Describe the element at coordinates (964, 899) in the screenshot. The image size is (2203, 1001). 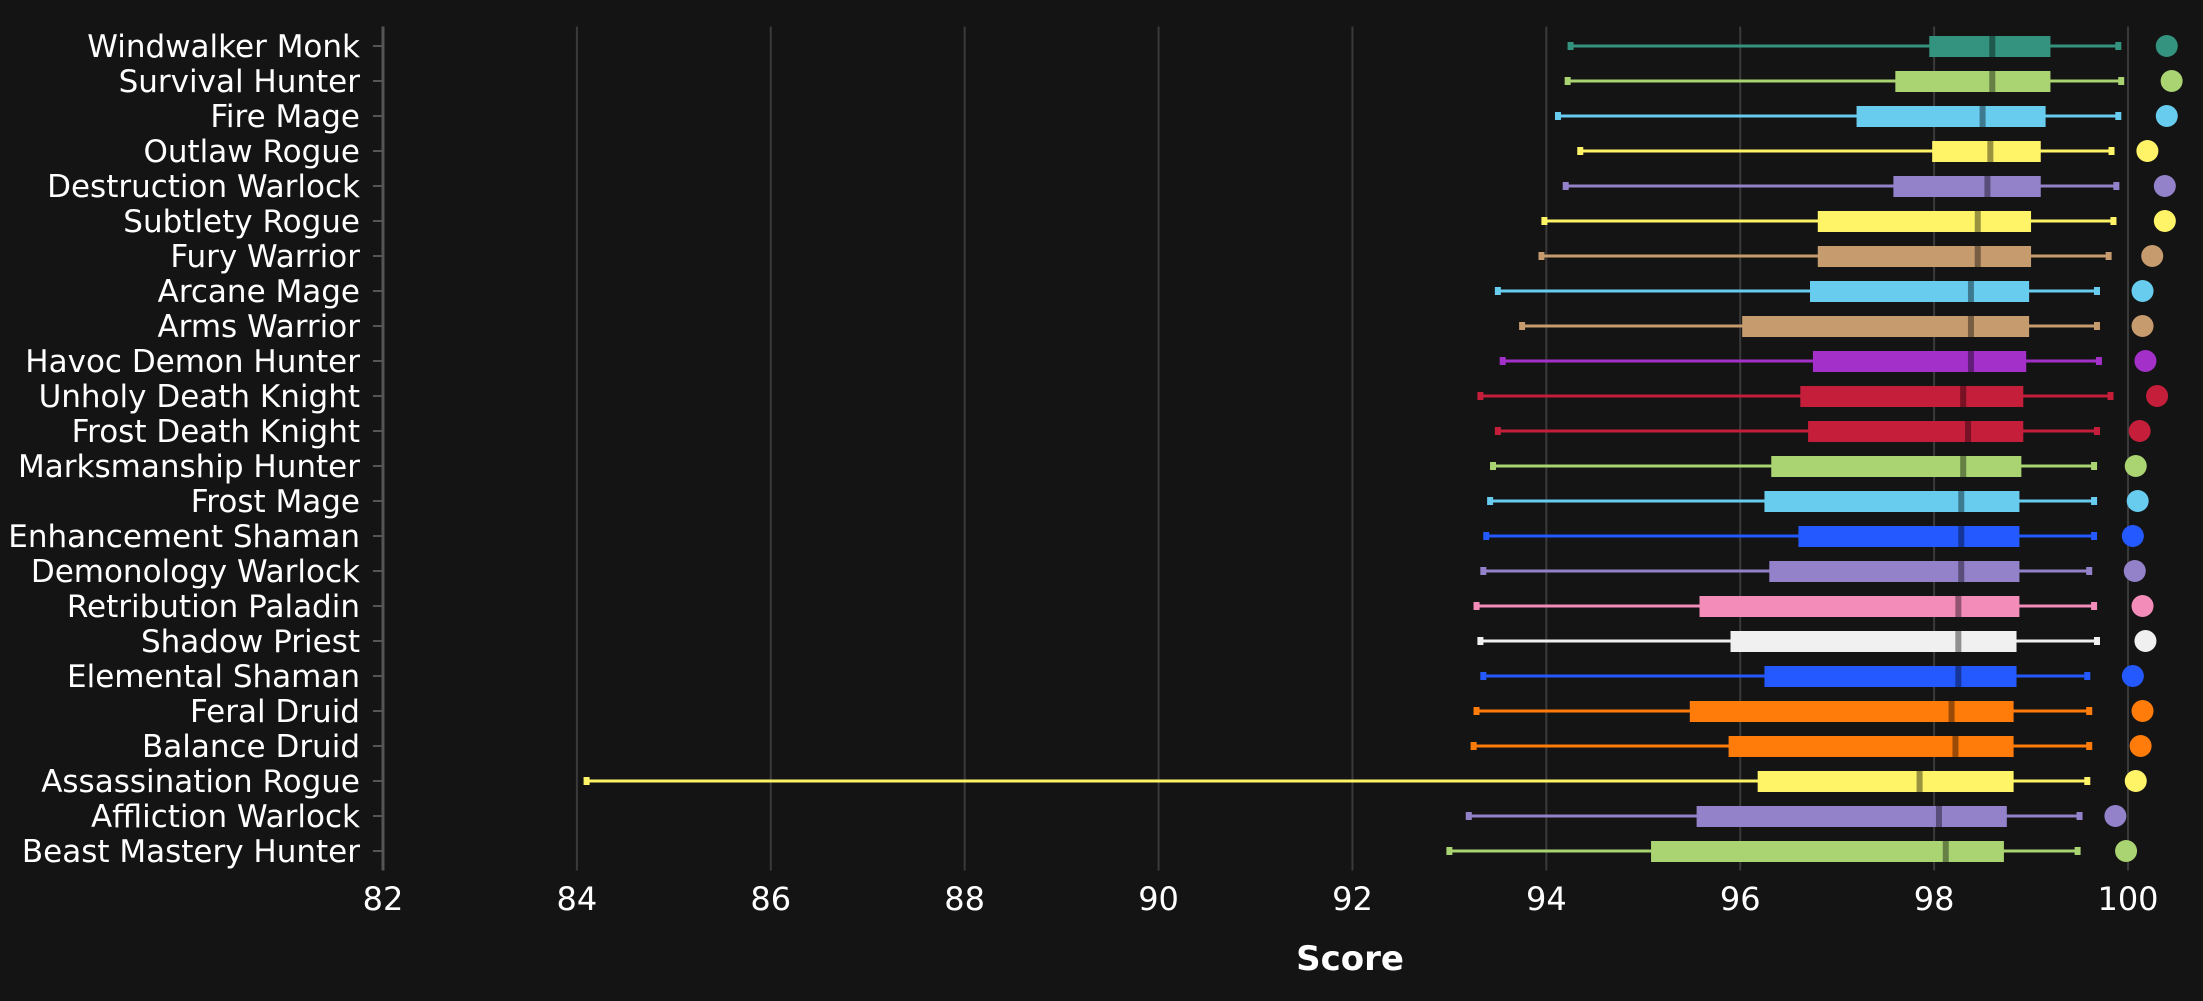
I see `x-tick-label: 88` at that location.